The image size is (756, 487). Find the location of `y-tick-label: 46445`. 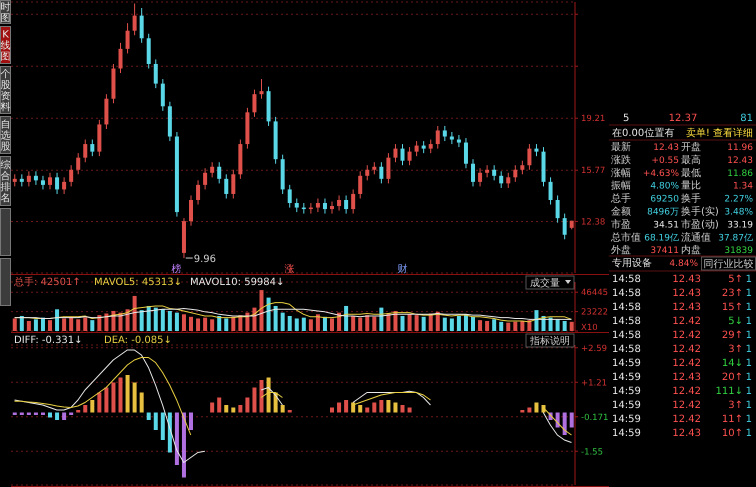

y-tick-label: 46445 is located at coordinates (594, 293).